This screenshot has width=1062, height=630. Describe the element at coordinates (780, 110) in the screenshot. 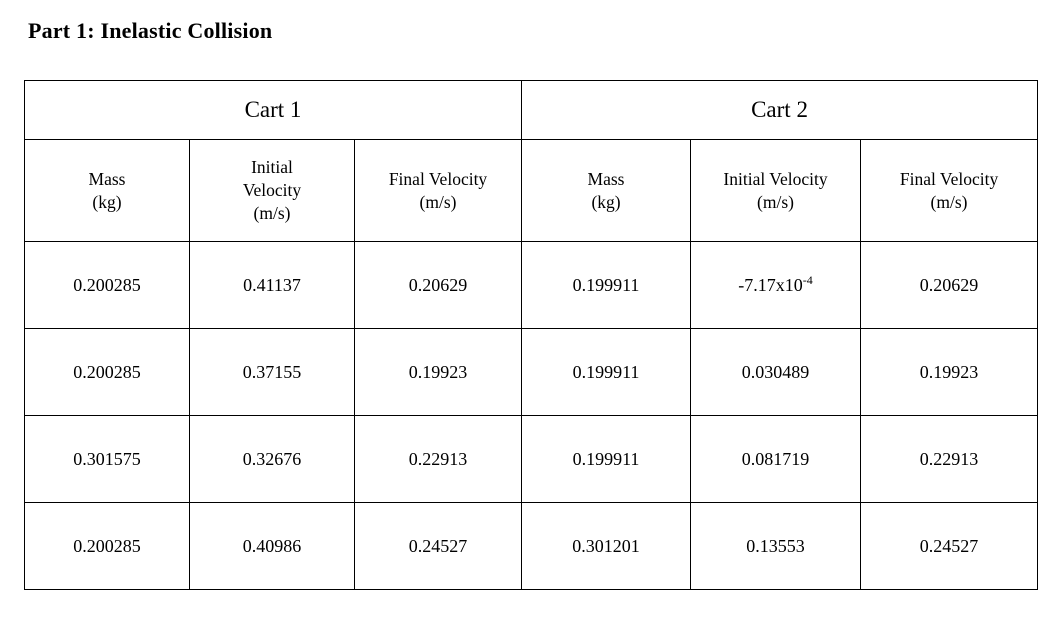

I see `group-header-cart2: Cart 2` at that location.